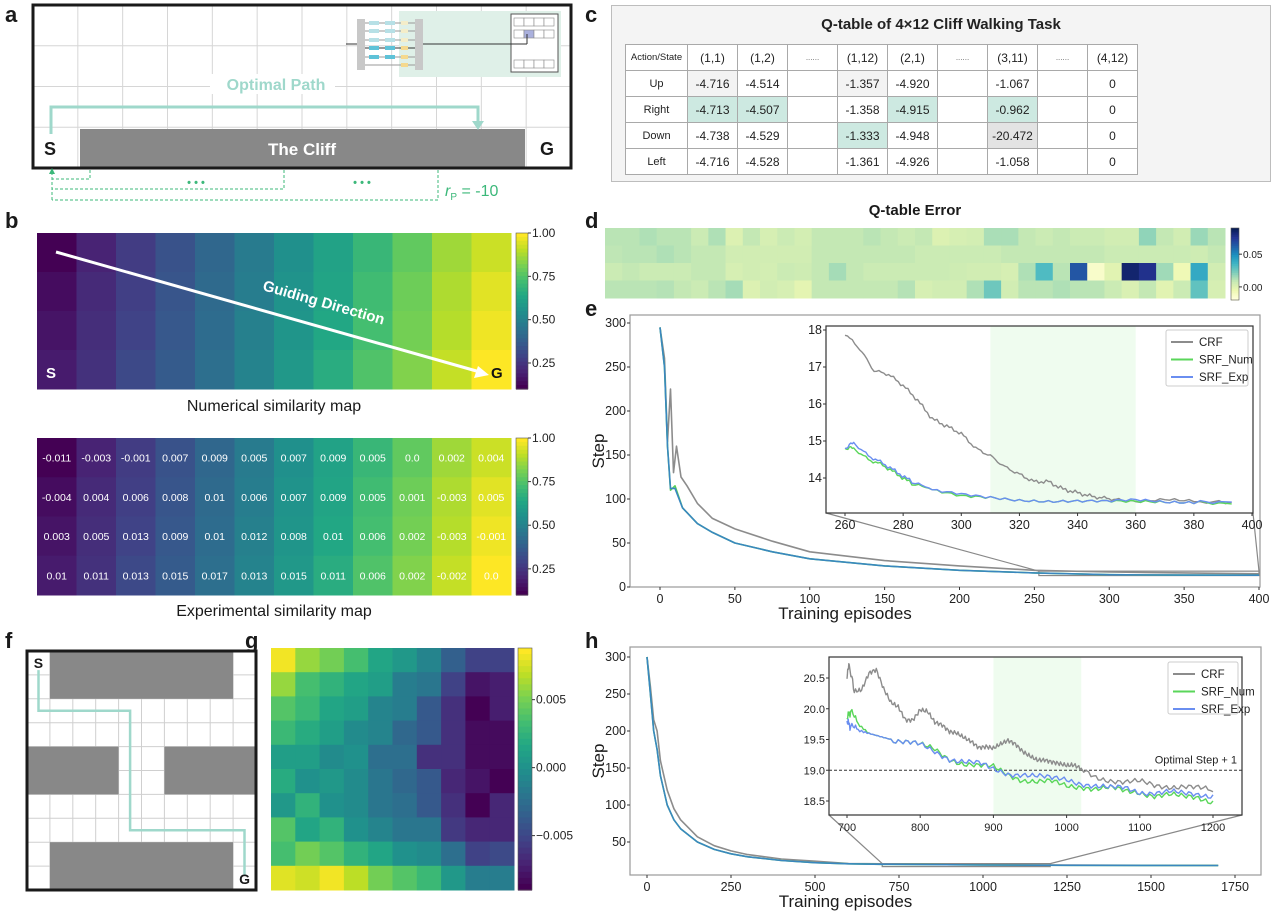 This screenshot has height=916, width=1280. What do you see at coordinates (1034, 599) in the screenshot?
I see `x-tick-label: 250` at bounding box center [1034, 599].